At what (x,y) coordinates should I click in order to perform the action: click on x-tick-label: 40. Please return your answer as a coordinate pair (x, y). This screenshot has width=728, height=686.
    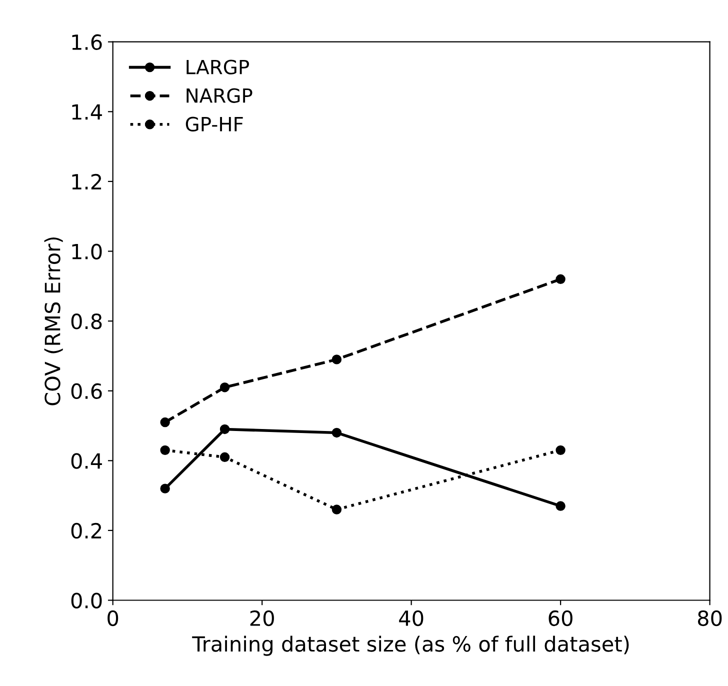
    Looking at the image, I should click on (411, 618).